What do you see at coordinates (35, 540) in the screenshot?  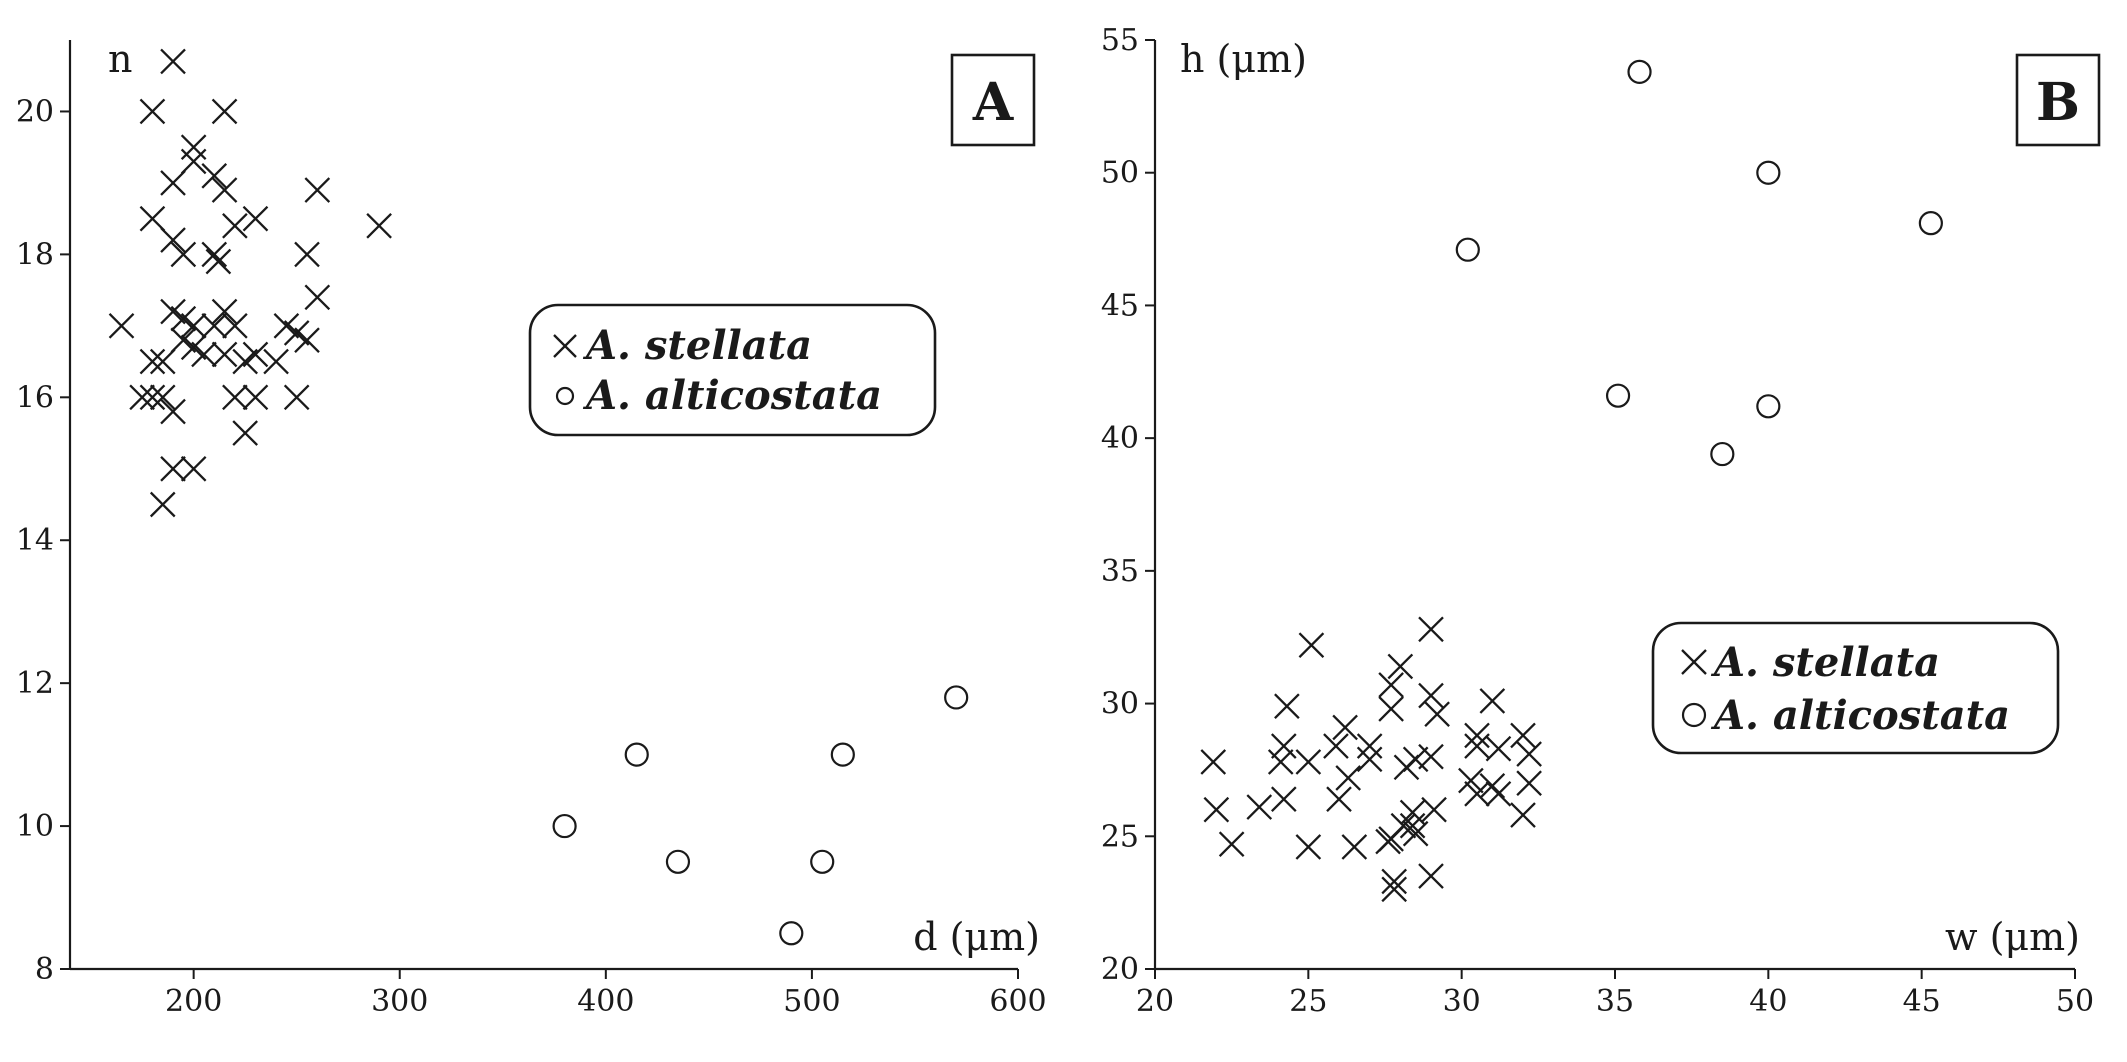 I see `y-tick-label-a-14: 14` at bounding box center [35, 540].